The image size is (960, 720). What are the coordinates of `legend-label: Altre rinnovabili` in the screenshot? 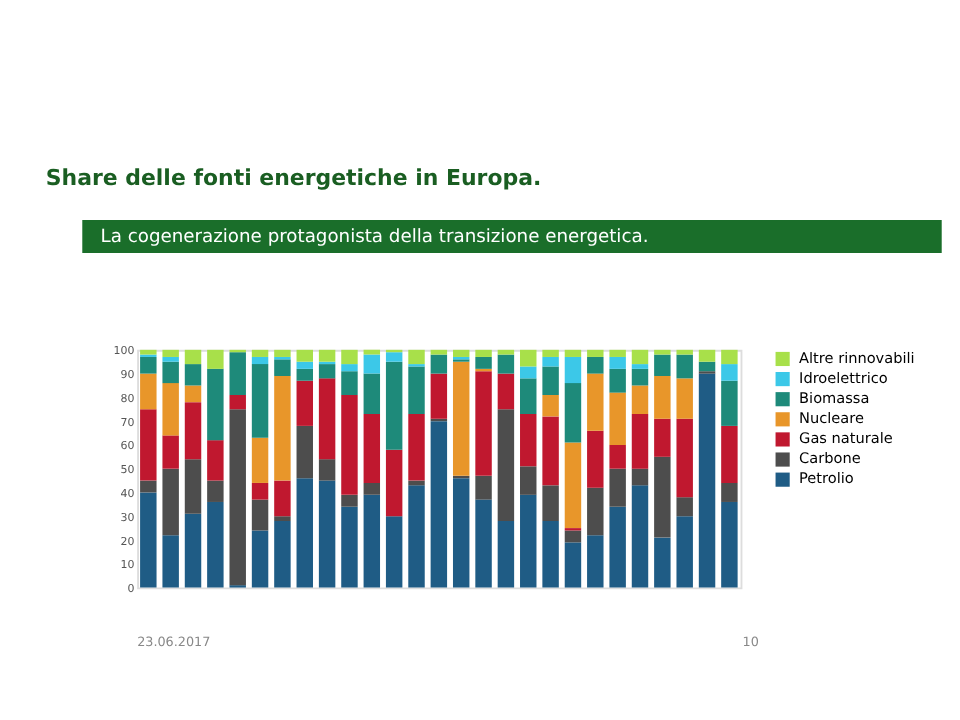 It's located at (857, 357).